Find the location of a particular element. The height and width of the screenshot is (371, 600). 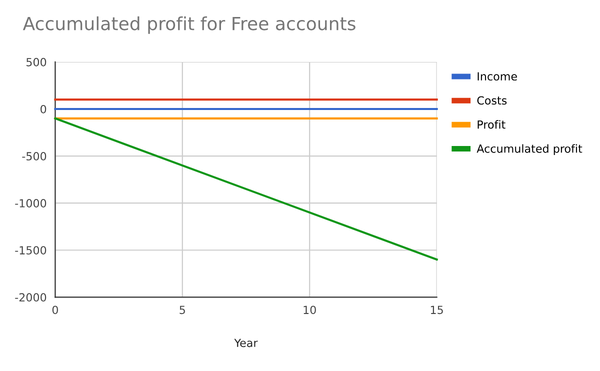

chart-title: Accumulated profit for Free accounts is located at coordinates (189, 25).